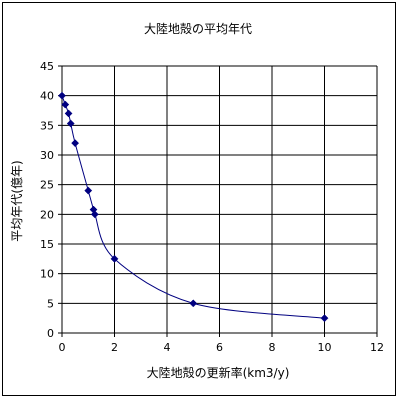 This screenshot has height=400, width=400. I want to click on y-tick-label: 45, so click(47, 66).